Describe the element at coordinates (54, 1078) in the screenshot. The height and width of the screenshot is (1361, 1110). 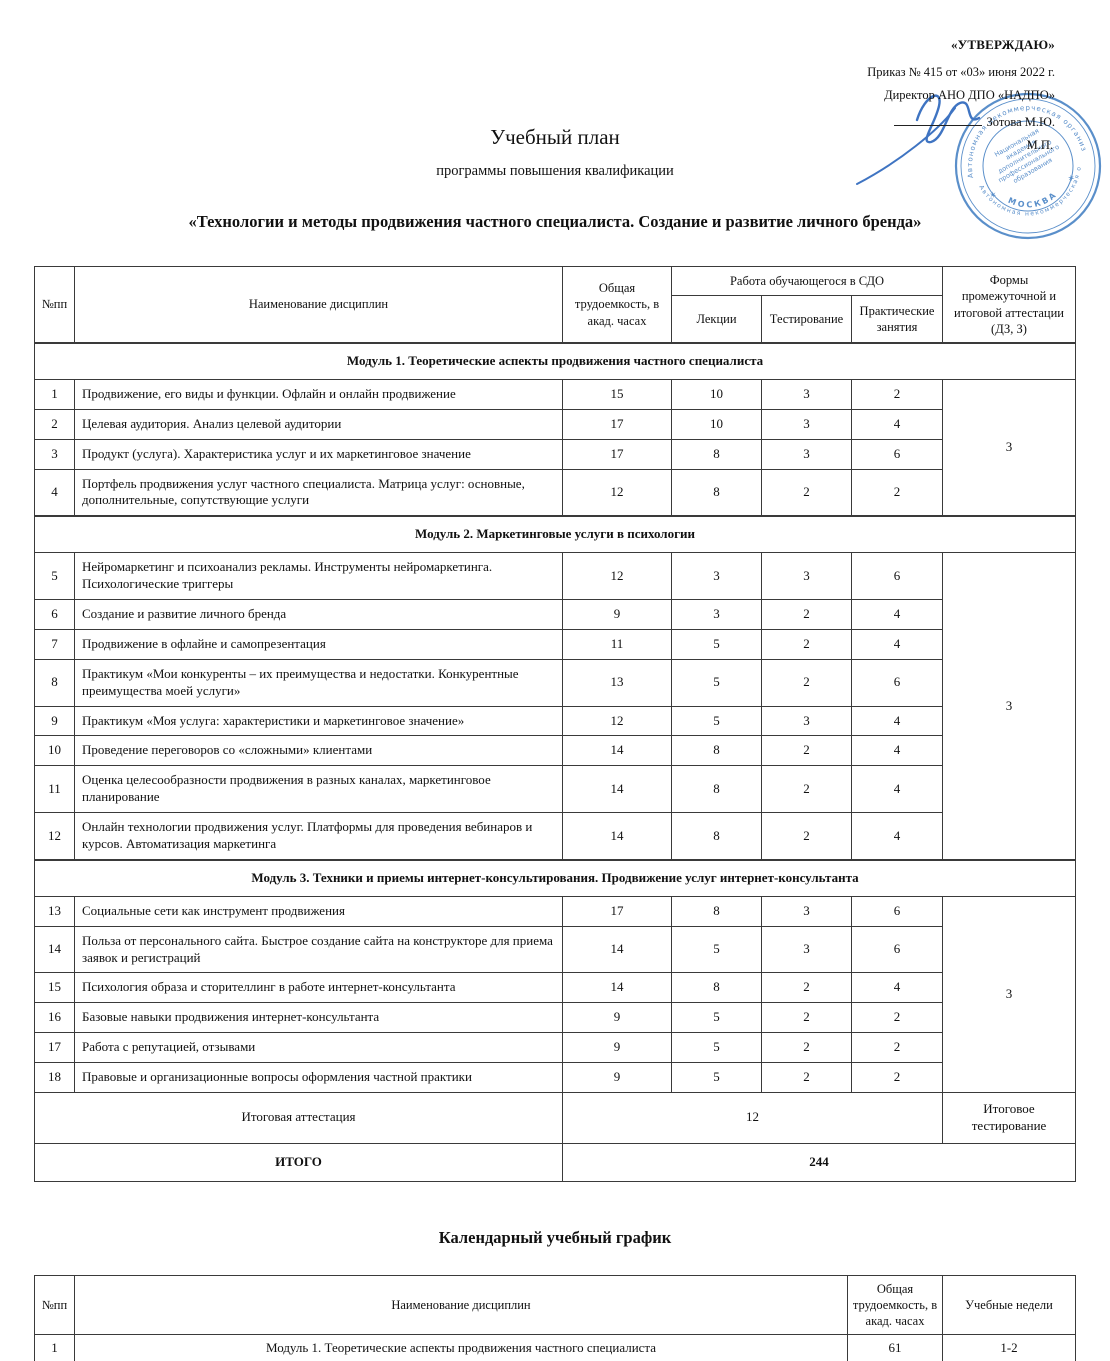
I see `cell-num: 18` at that location.